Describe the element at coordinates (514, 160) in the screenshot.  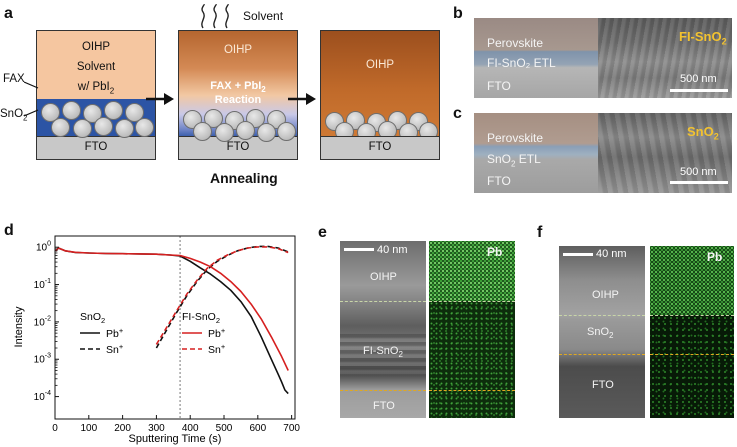
I see `sem-c-etl-label: SnO2 ETL` at that location.